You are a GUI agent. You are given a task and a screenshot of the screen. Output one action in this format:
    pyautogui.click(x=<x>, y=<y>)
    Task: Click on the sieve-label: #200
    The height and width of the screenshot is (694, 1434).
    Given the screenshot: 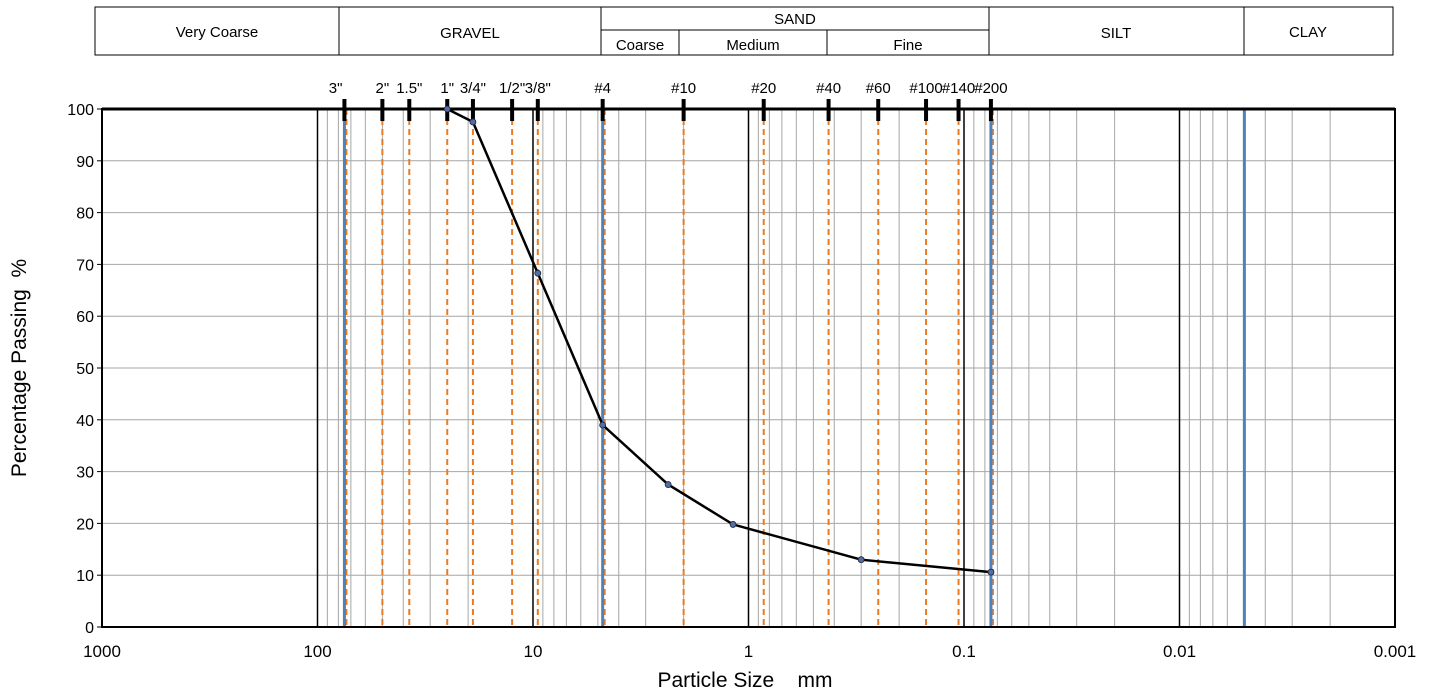 What is the action you would take?
    pyautogui.click(x=990, y=88)
    